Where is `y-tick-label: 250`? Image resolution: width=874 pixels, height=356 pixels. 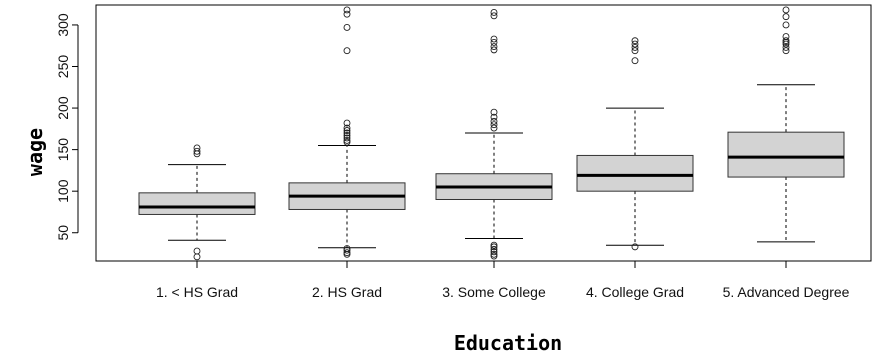
y-tick-label: 250 is located at coordinates (63, 67).